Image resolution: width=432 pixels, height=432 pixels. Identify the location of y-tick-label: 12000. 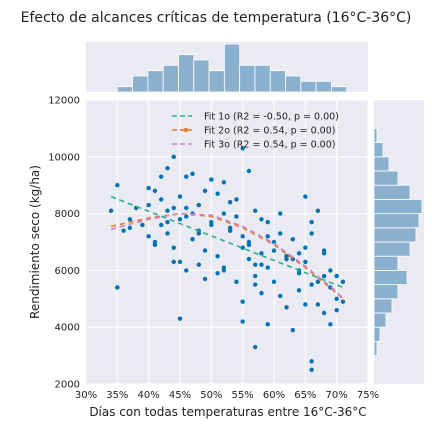
(64, 101).